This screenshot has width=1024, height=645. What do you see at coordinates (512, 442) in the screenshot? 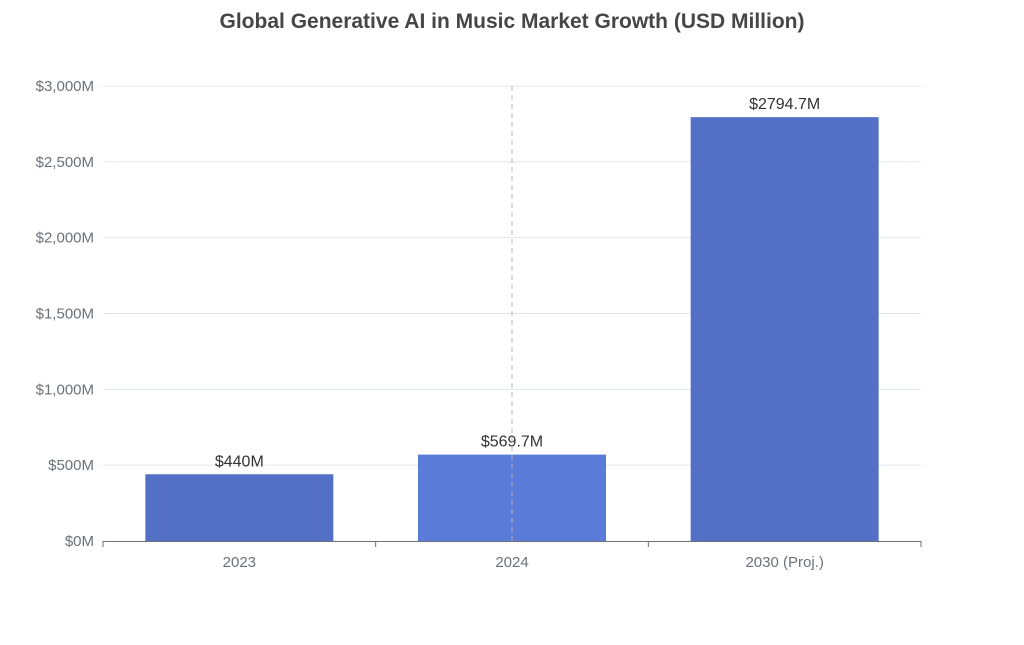
I see `data-label: $569.7M` at bounding box center [512, 442].